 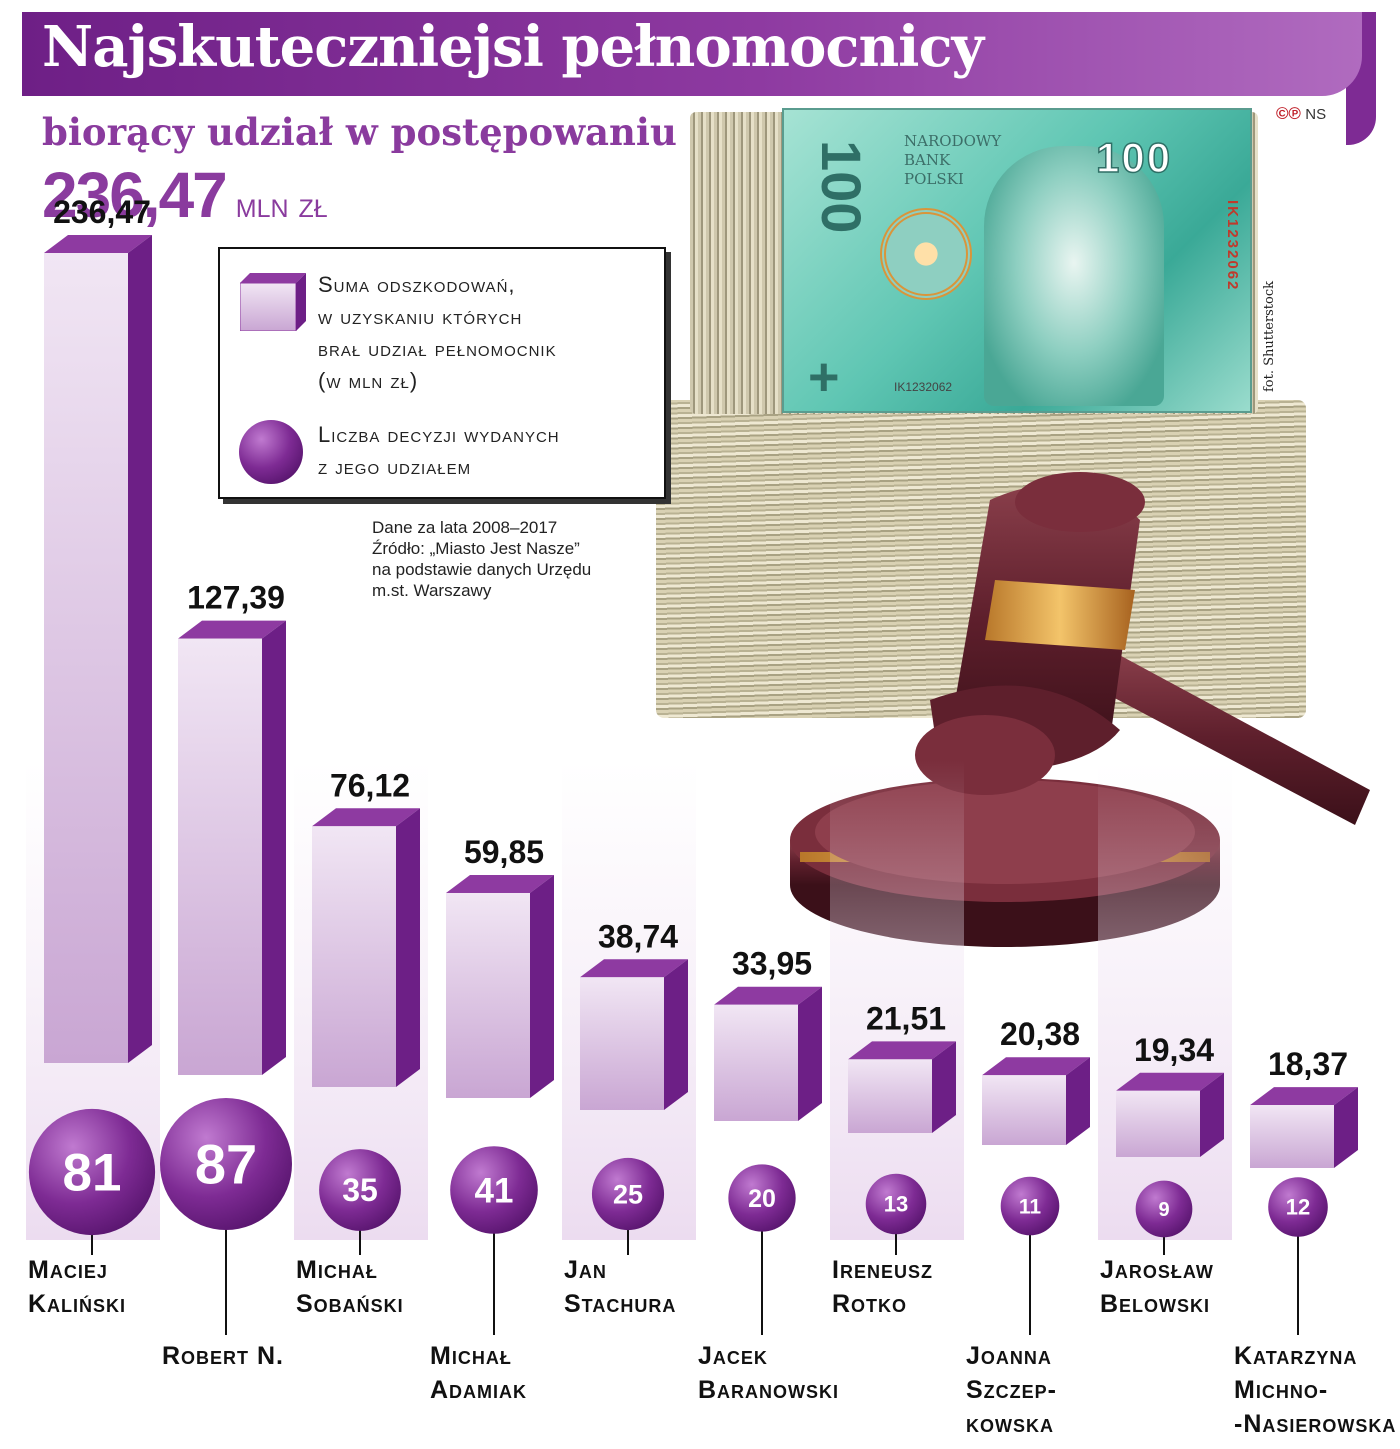 What do you see at coordinates (281, 204) in the screenshot?
I see `total-unit: mln zł` at bounding box center [281, 204].